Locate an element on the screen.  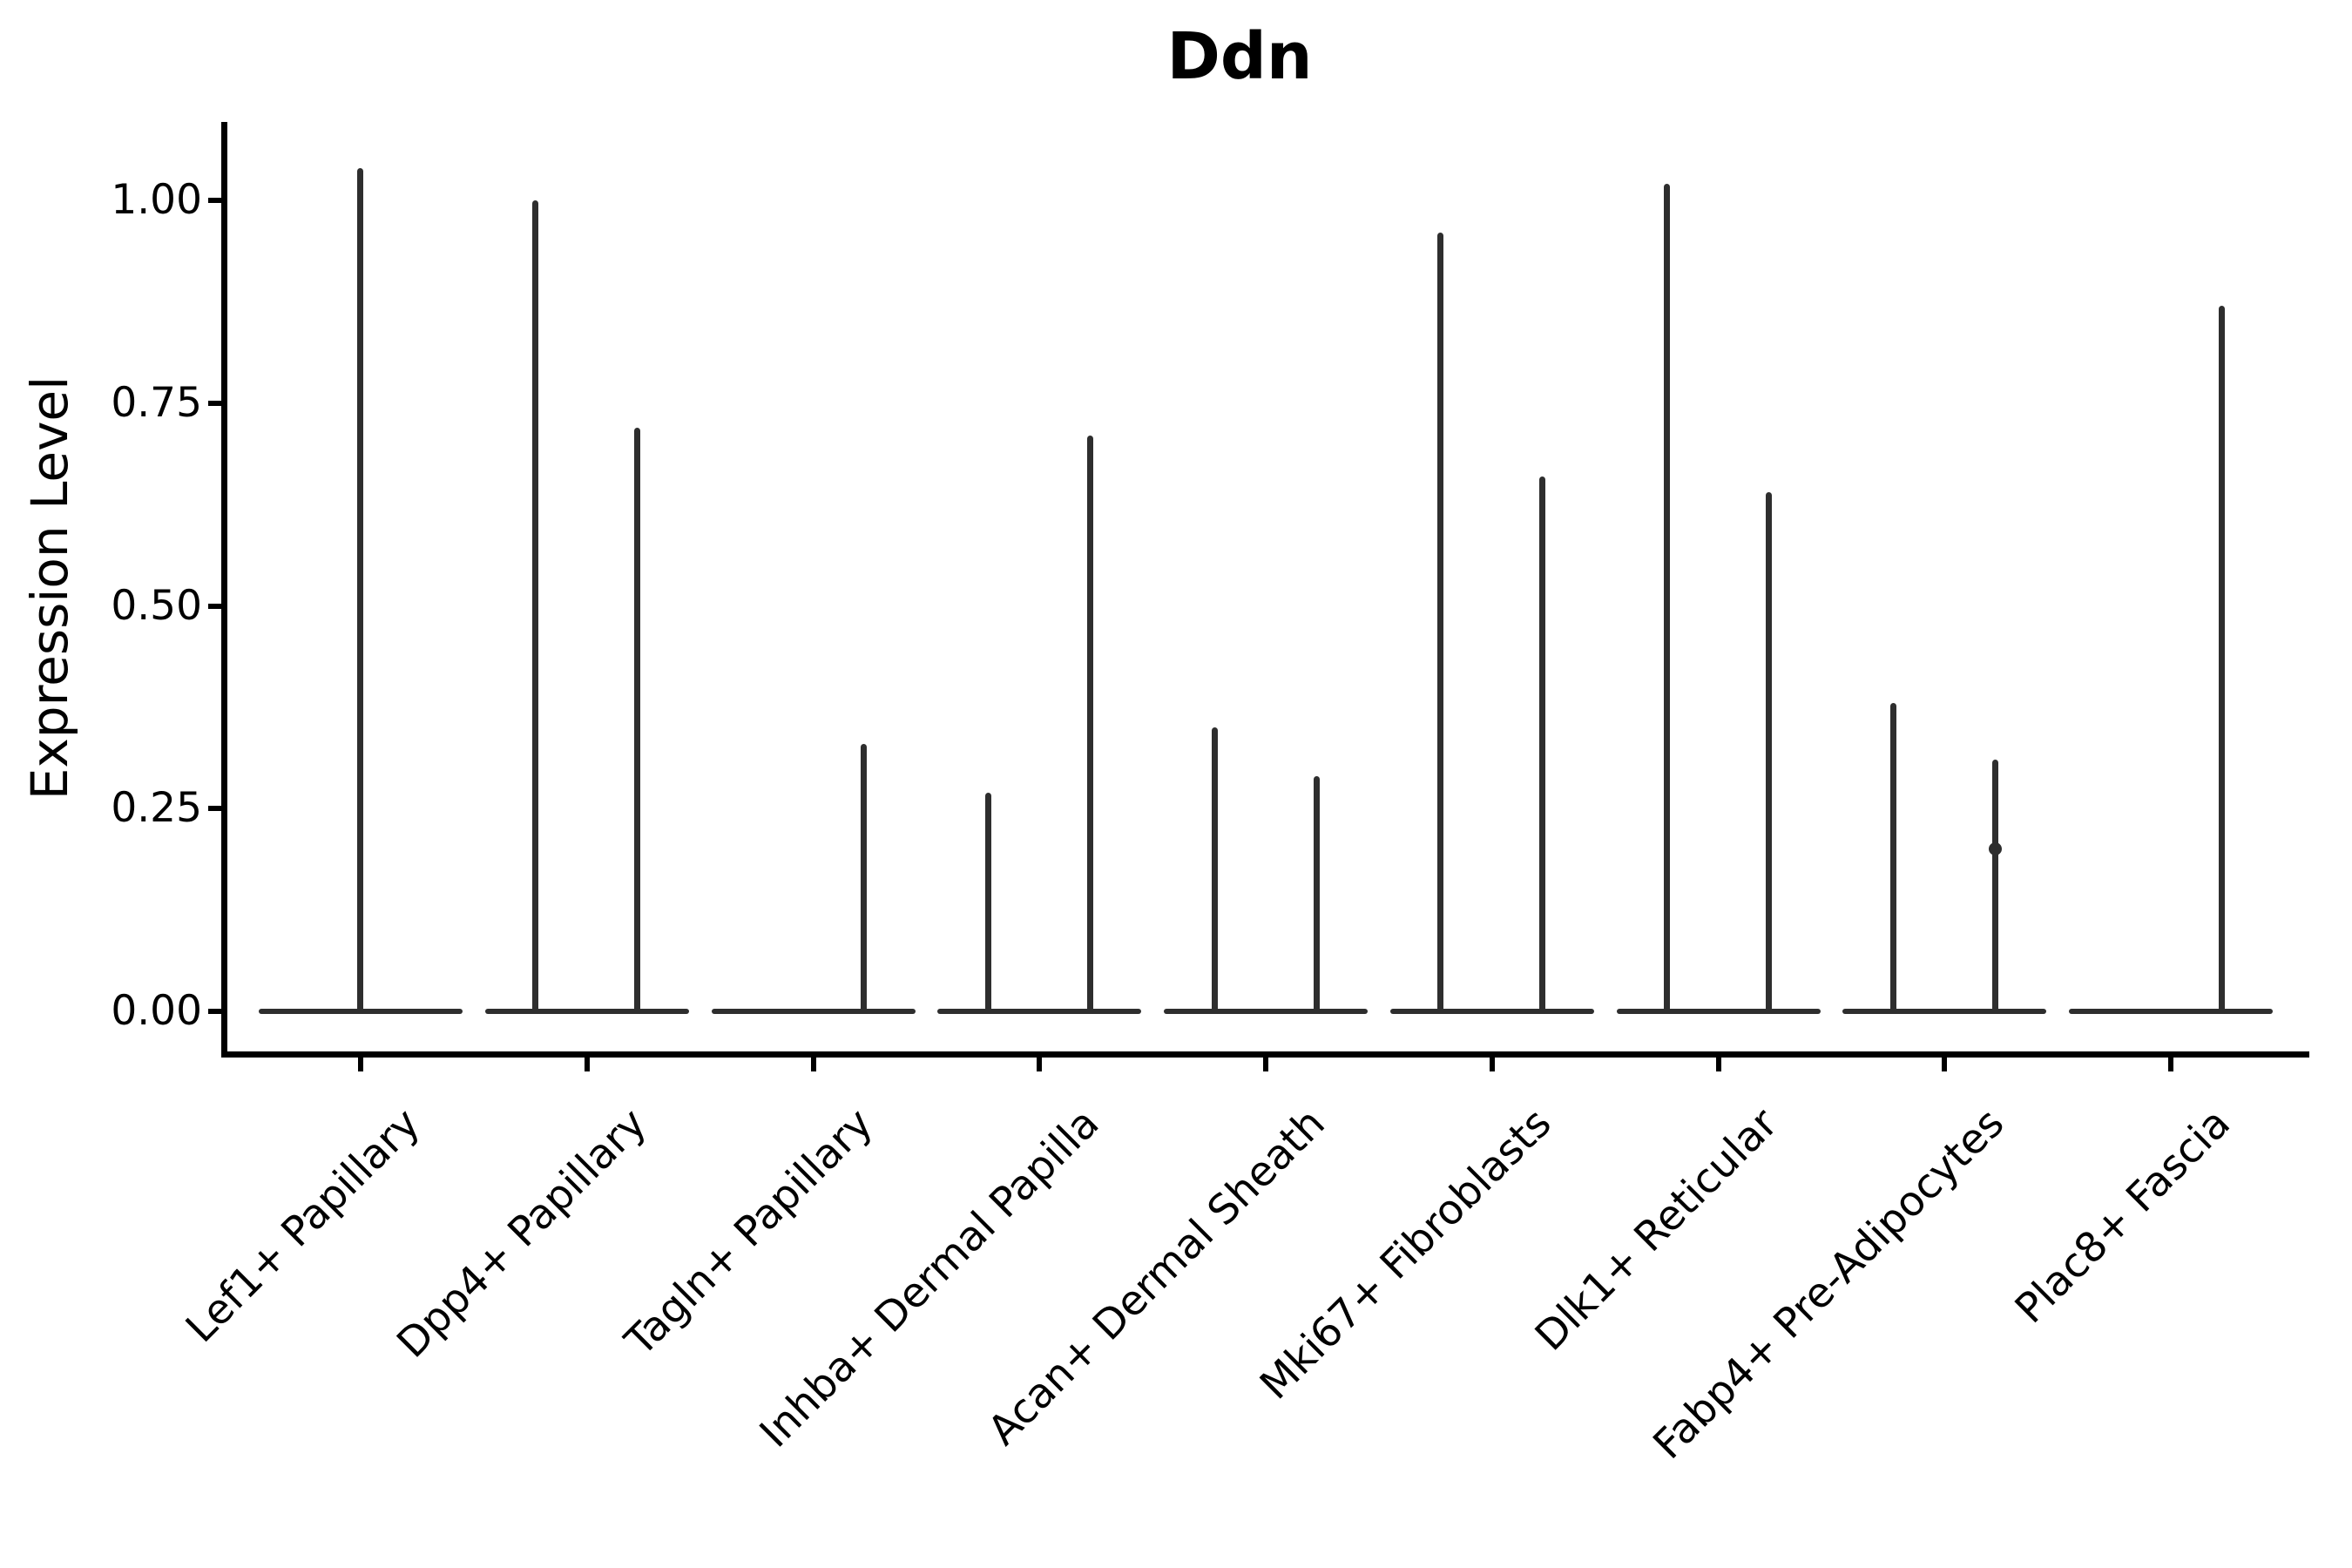
chart-title: Ddn is located at coordinates (1240, 56).